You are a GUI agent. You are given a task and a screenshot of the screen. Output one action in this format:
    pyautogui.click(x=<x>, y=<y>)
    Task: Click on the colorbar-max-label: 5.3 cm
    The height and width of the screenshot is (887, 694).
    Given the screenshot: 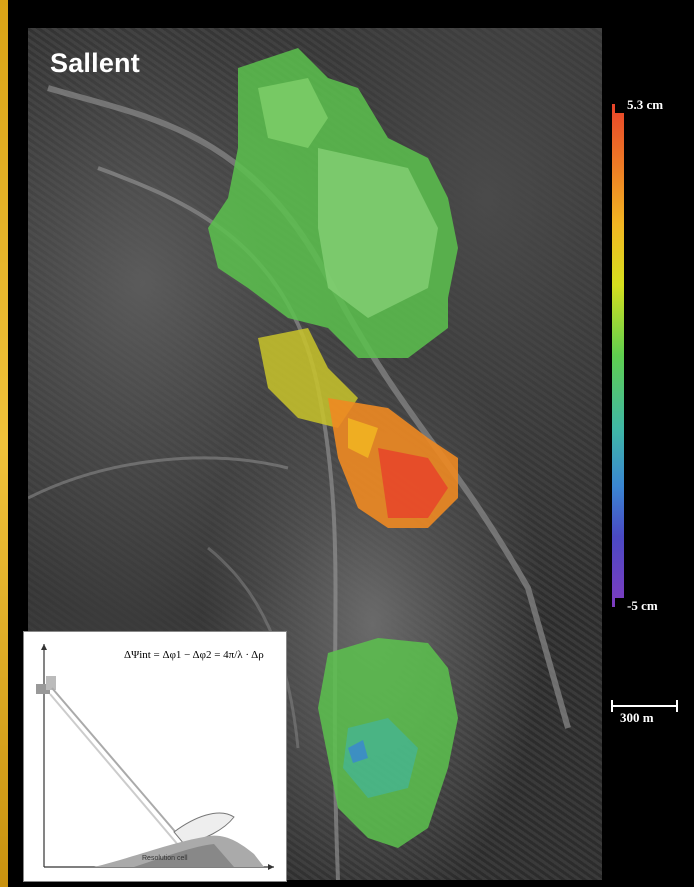 What is the action you would take?
    pyautogui.click(x=639, y=105)
    